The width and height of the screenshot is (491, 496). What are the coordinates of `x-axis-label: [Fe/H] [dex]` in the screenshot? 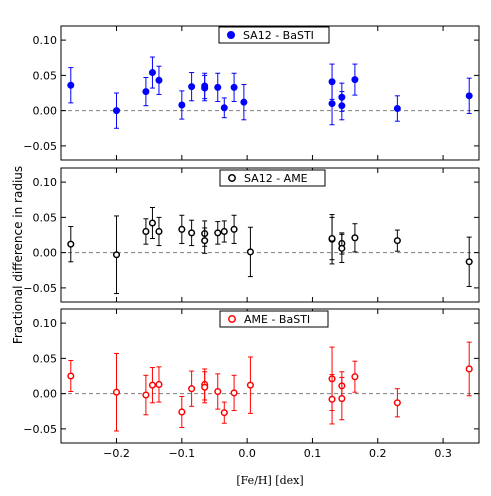 It's located at (269, 480).